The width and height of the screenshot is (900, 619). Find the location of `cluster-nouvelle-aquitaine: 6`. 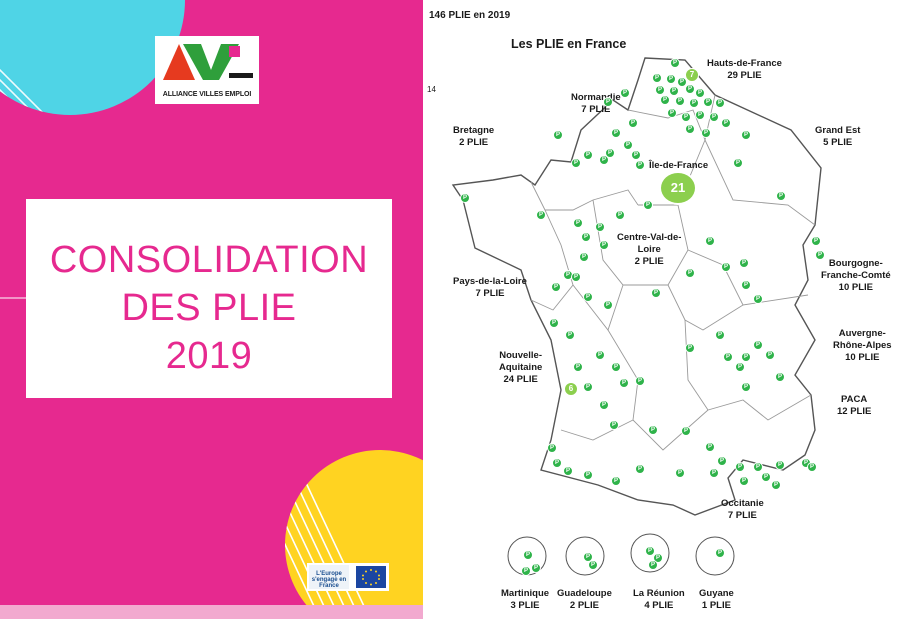

cluster-nouvelle-aquitaine: 6 is located at coordinates (571, 389).